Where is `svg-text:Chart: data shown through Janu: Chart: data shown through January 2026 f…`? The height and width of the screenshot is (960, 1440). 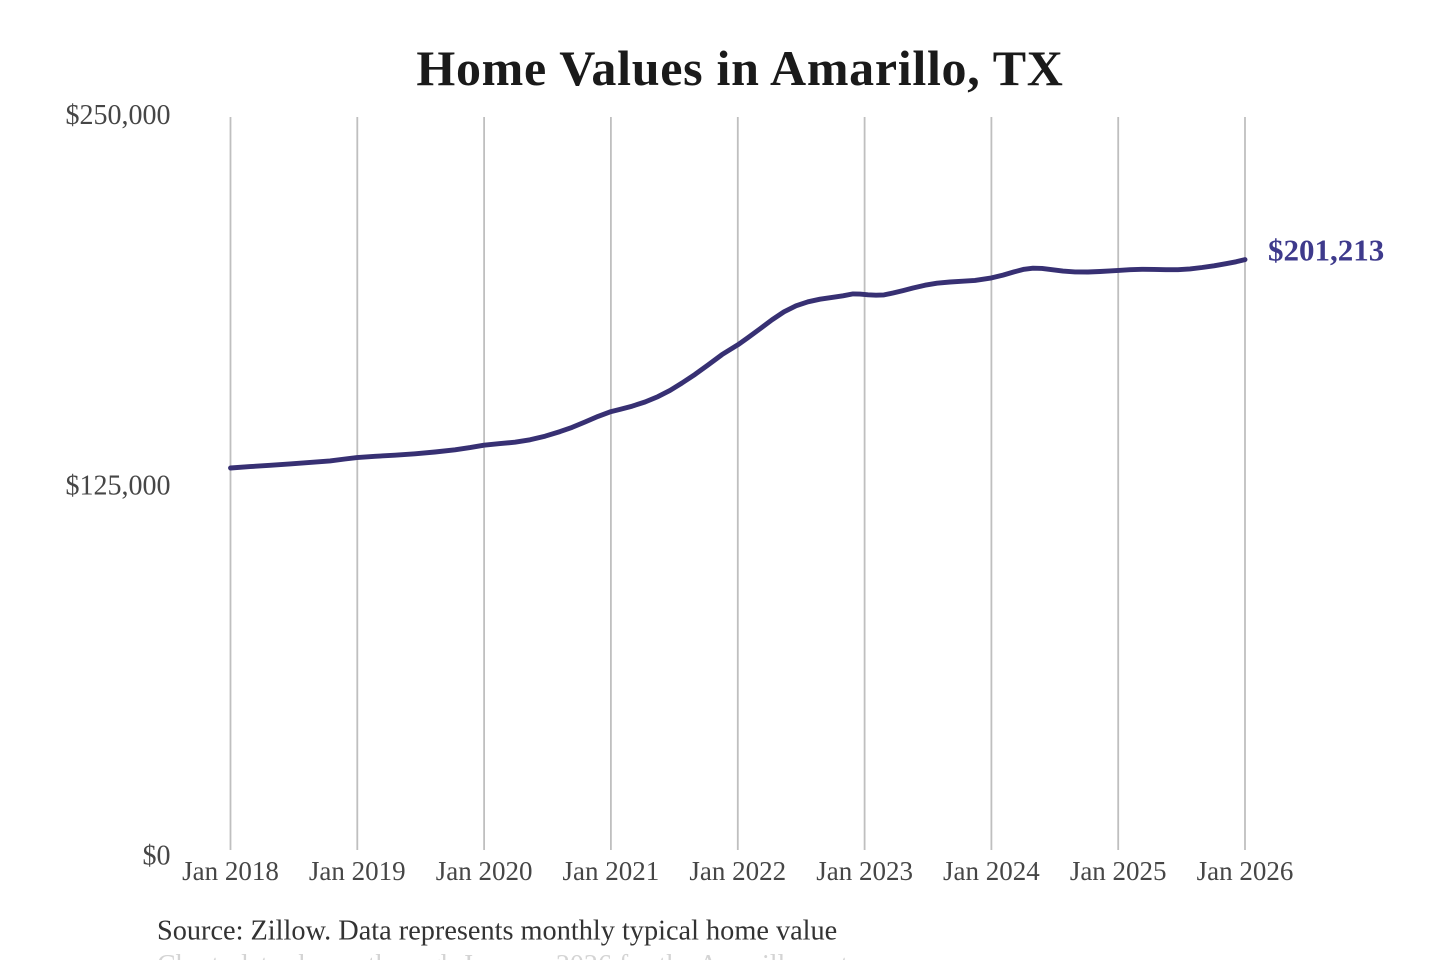
svg-text:Chart: data shown through Janu: Chart: data shown through January 2026 f… is located at coordinates (514, 955).